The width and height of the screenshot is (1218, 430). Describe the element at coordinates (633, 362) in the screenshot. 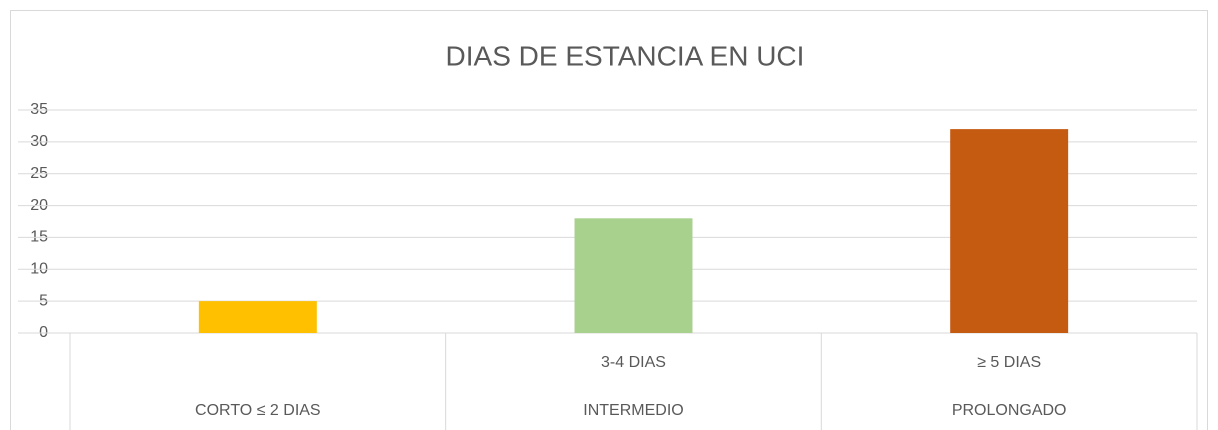

I see `x-subcategory-label: 3-4 DIAS` at that location.